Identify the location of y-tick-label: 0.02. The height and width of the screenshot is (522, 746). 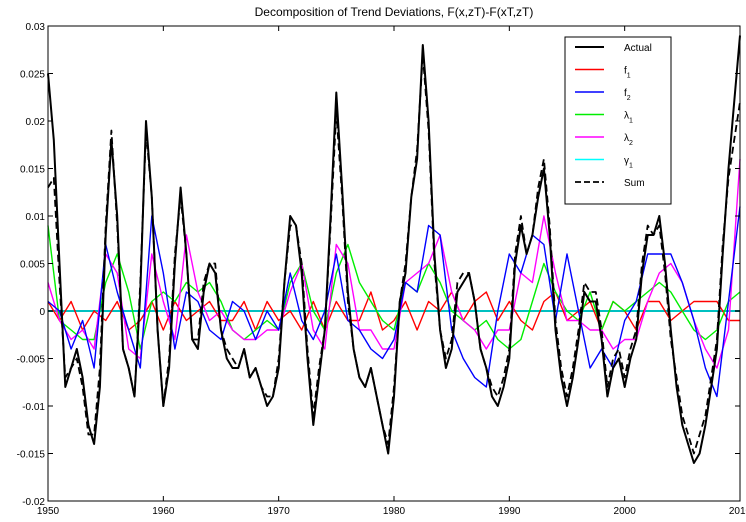
(36, 122).